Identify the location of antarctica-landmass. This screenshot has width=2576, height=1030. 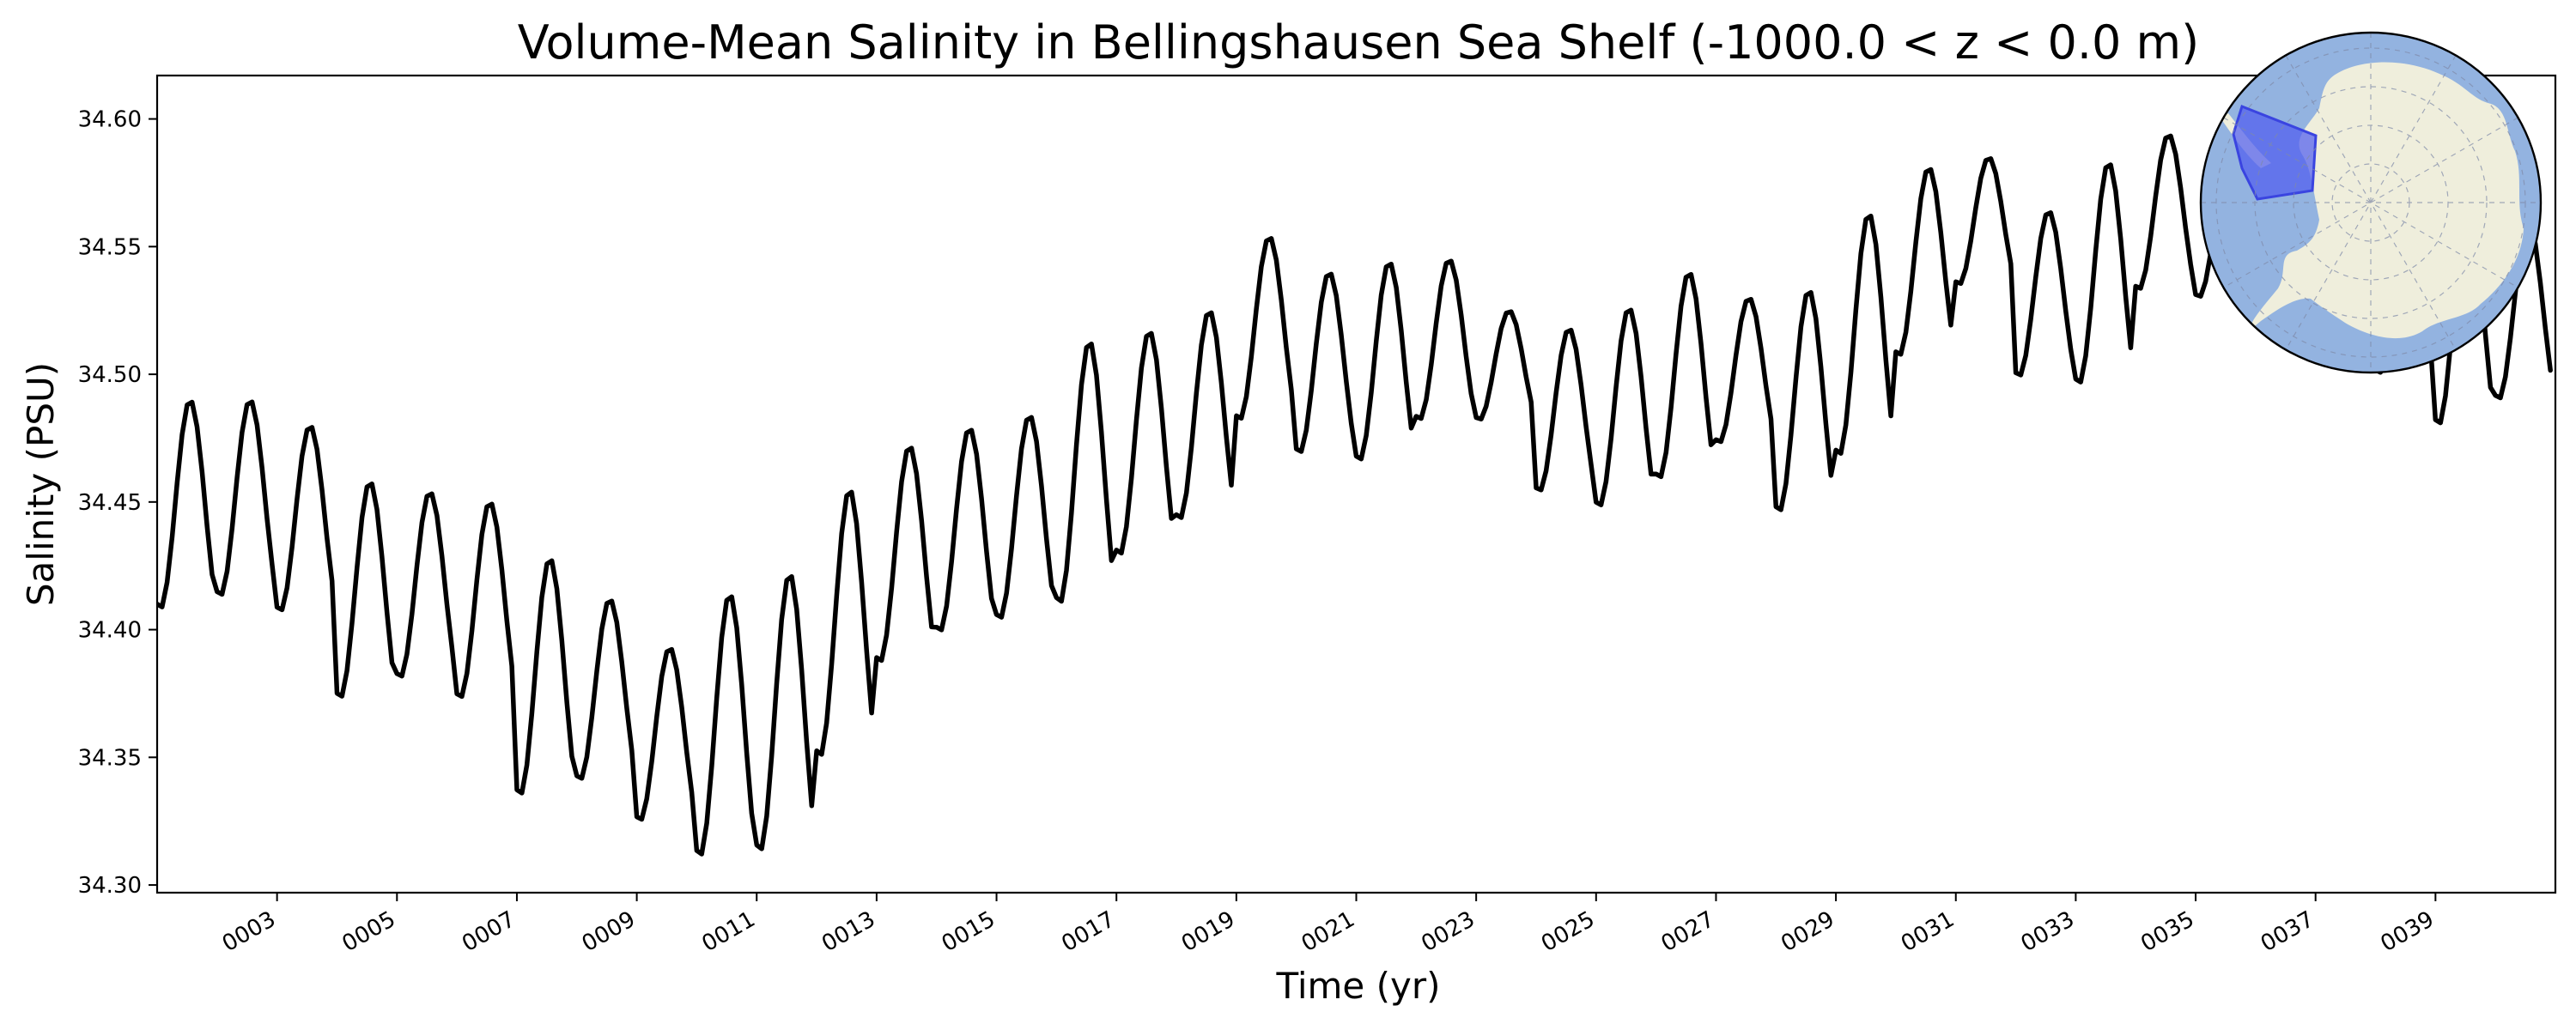
(2387, 200).